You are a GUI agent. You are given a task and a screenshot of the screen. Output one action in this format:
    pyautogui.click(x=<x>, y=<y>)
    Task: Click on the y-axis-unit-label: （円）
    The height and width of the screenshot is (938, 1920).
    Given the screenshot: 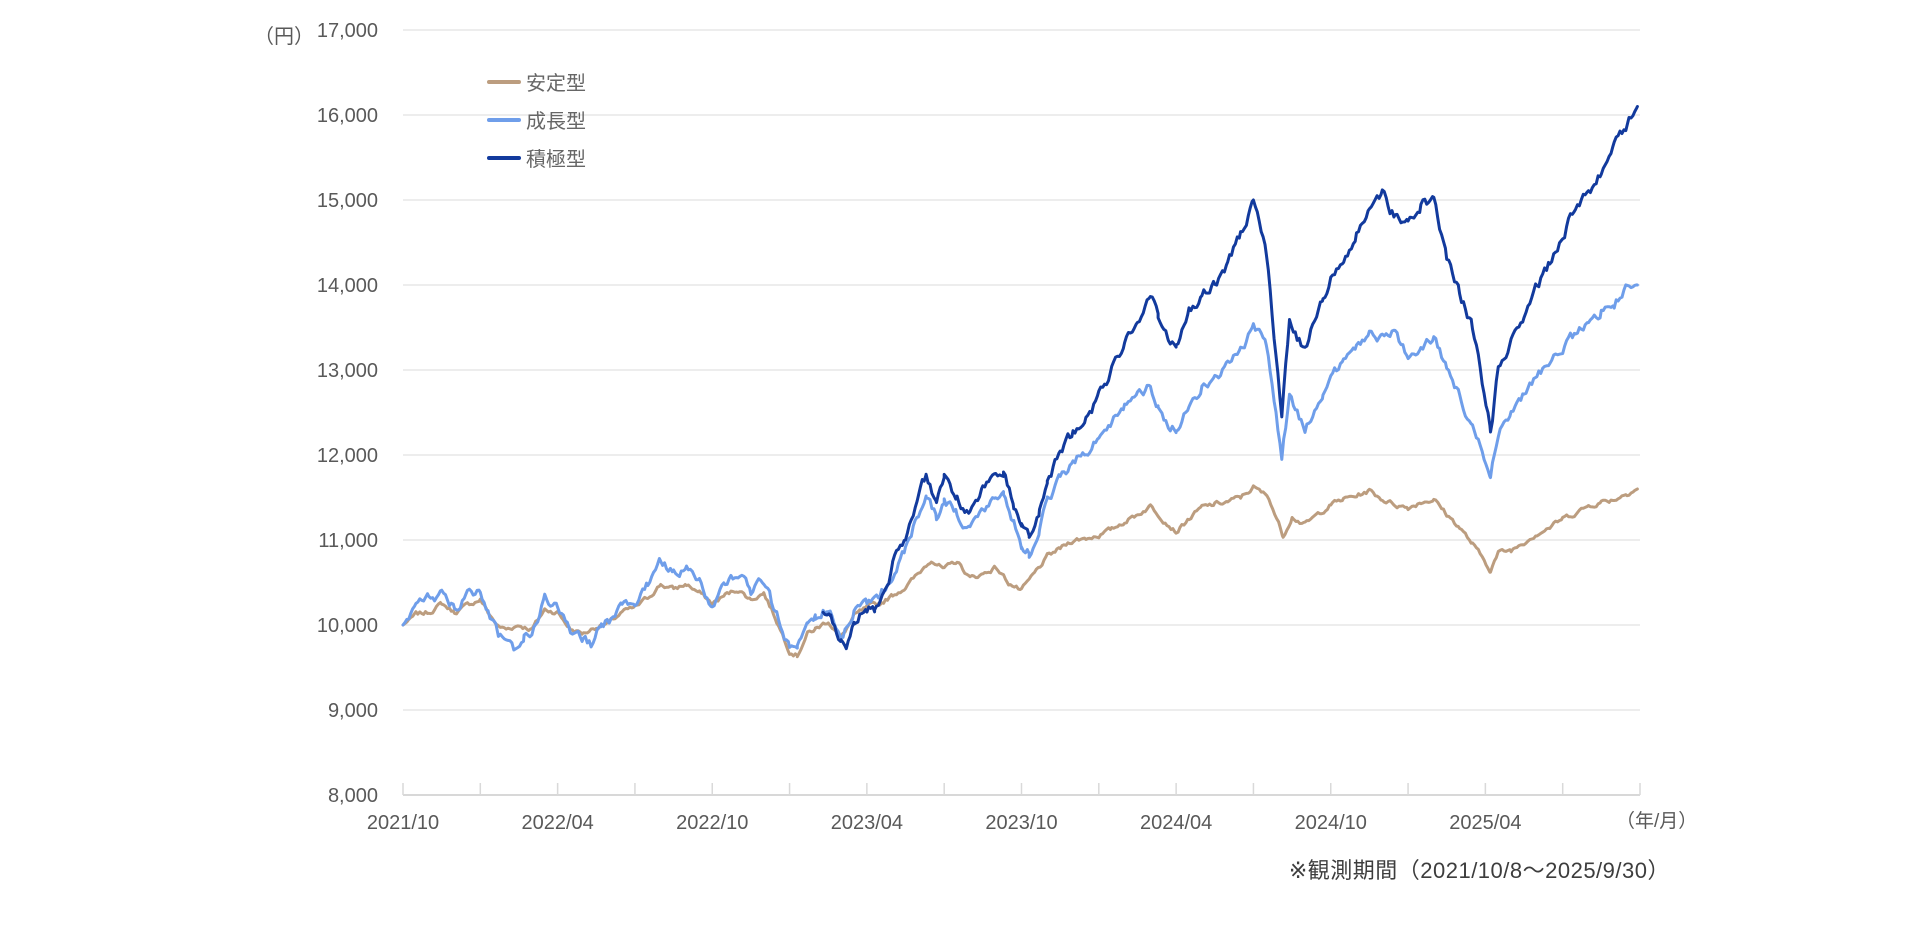 What is the action you would take?
    pyautogui.click(x=284, y=37)
    